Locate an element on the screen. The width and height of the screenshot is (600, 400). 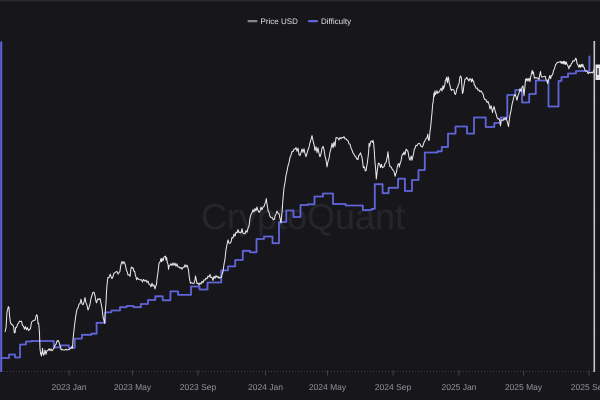
svg-text: 2025 May is located at coordinates (524, 387).